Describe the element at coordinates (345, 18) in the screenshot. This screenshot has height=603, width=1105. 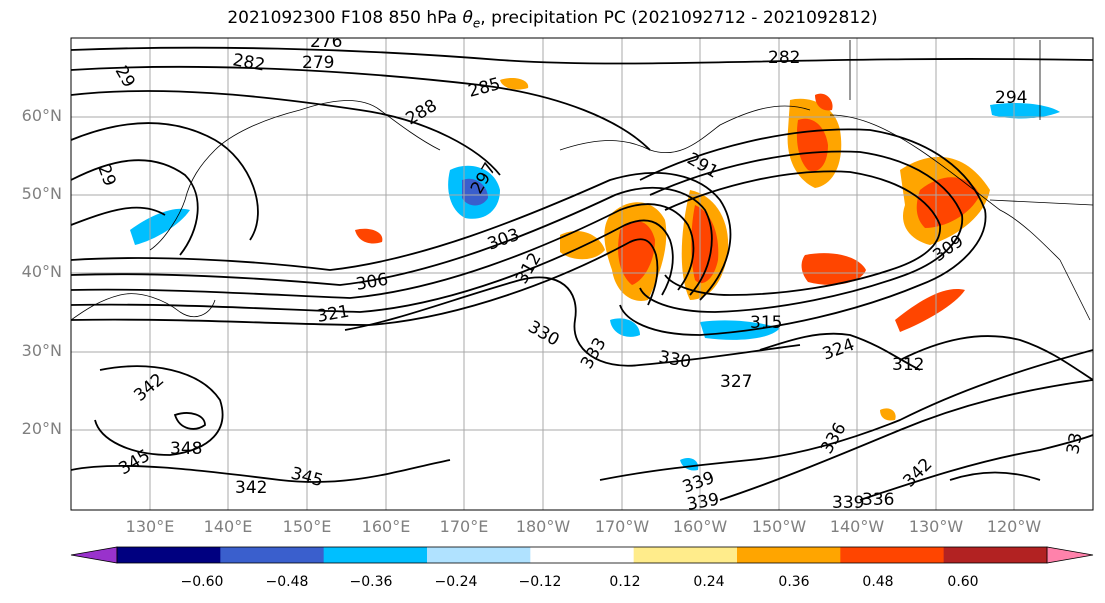
I see `title-prefix: 2021092300 F108 850 hPa` at that location.